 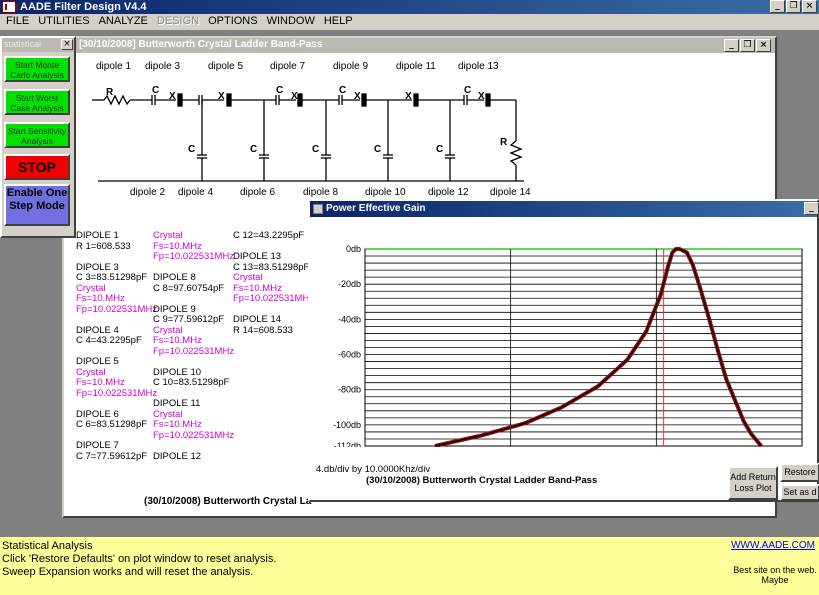 I want to click on add-return-loss-button: Add Return Loss Plot, so click(x=753, y=483).